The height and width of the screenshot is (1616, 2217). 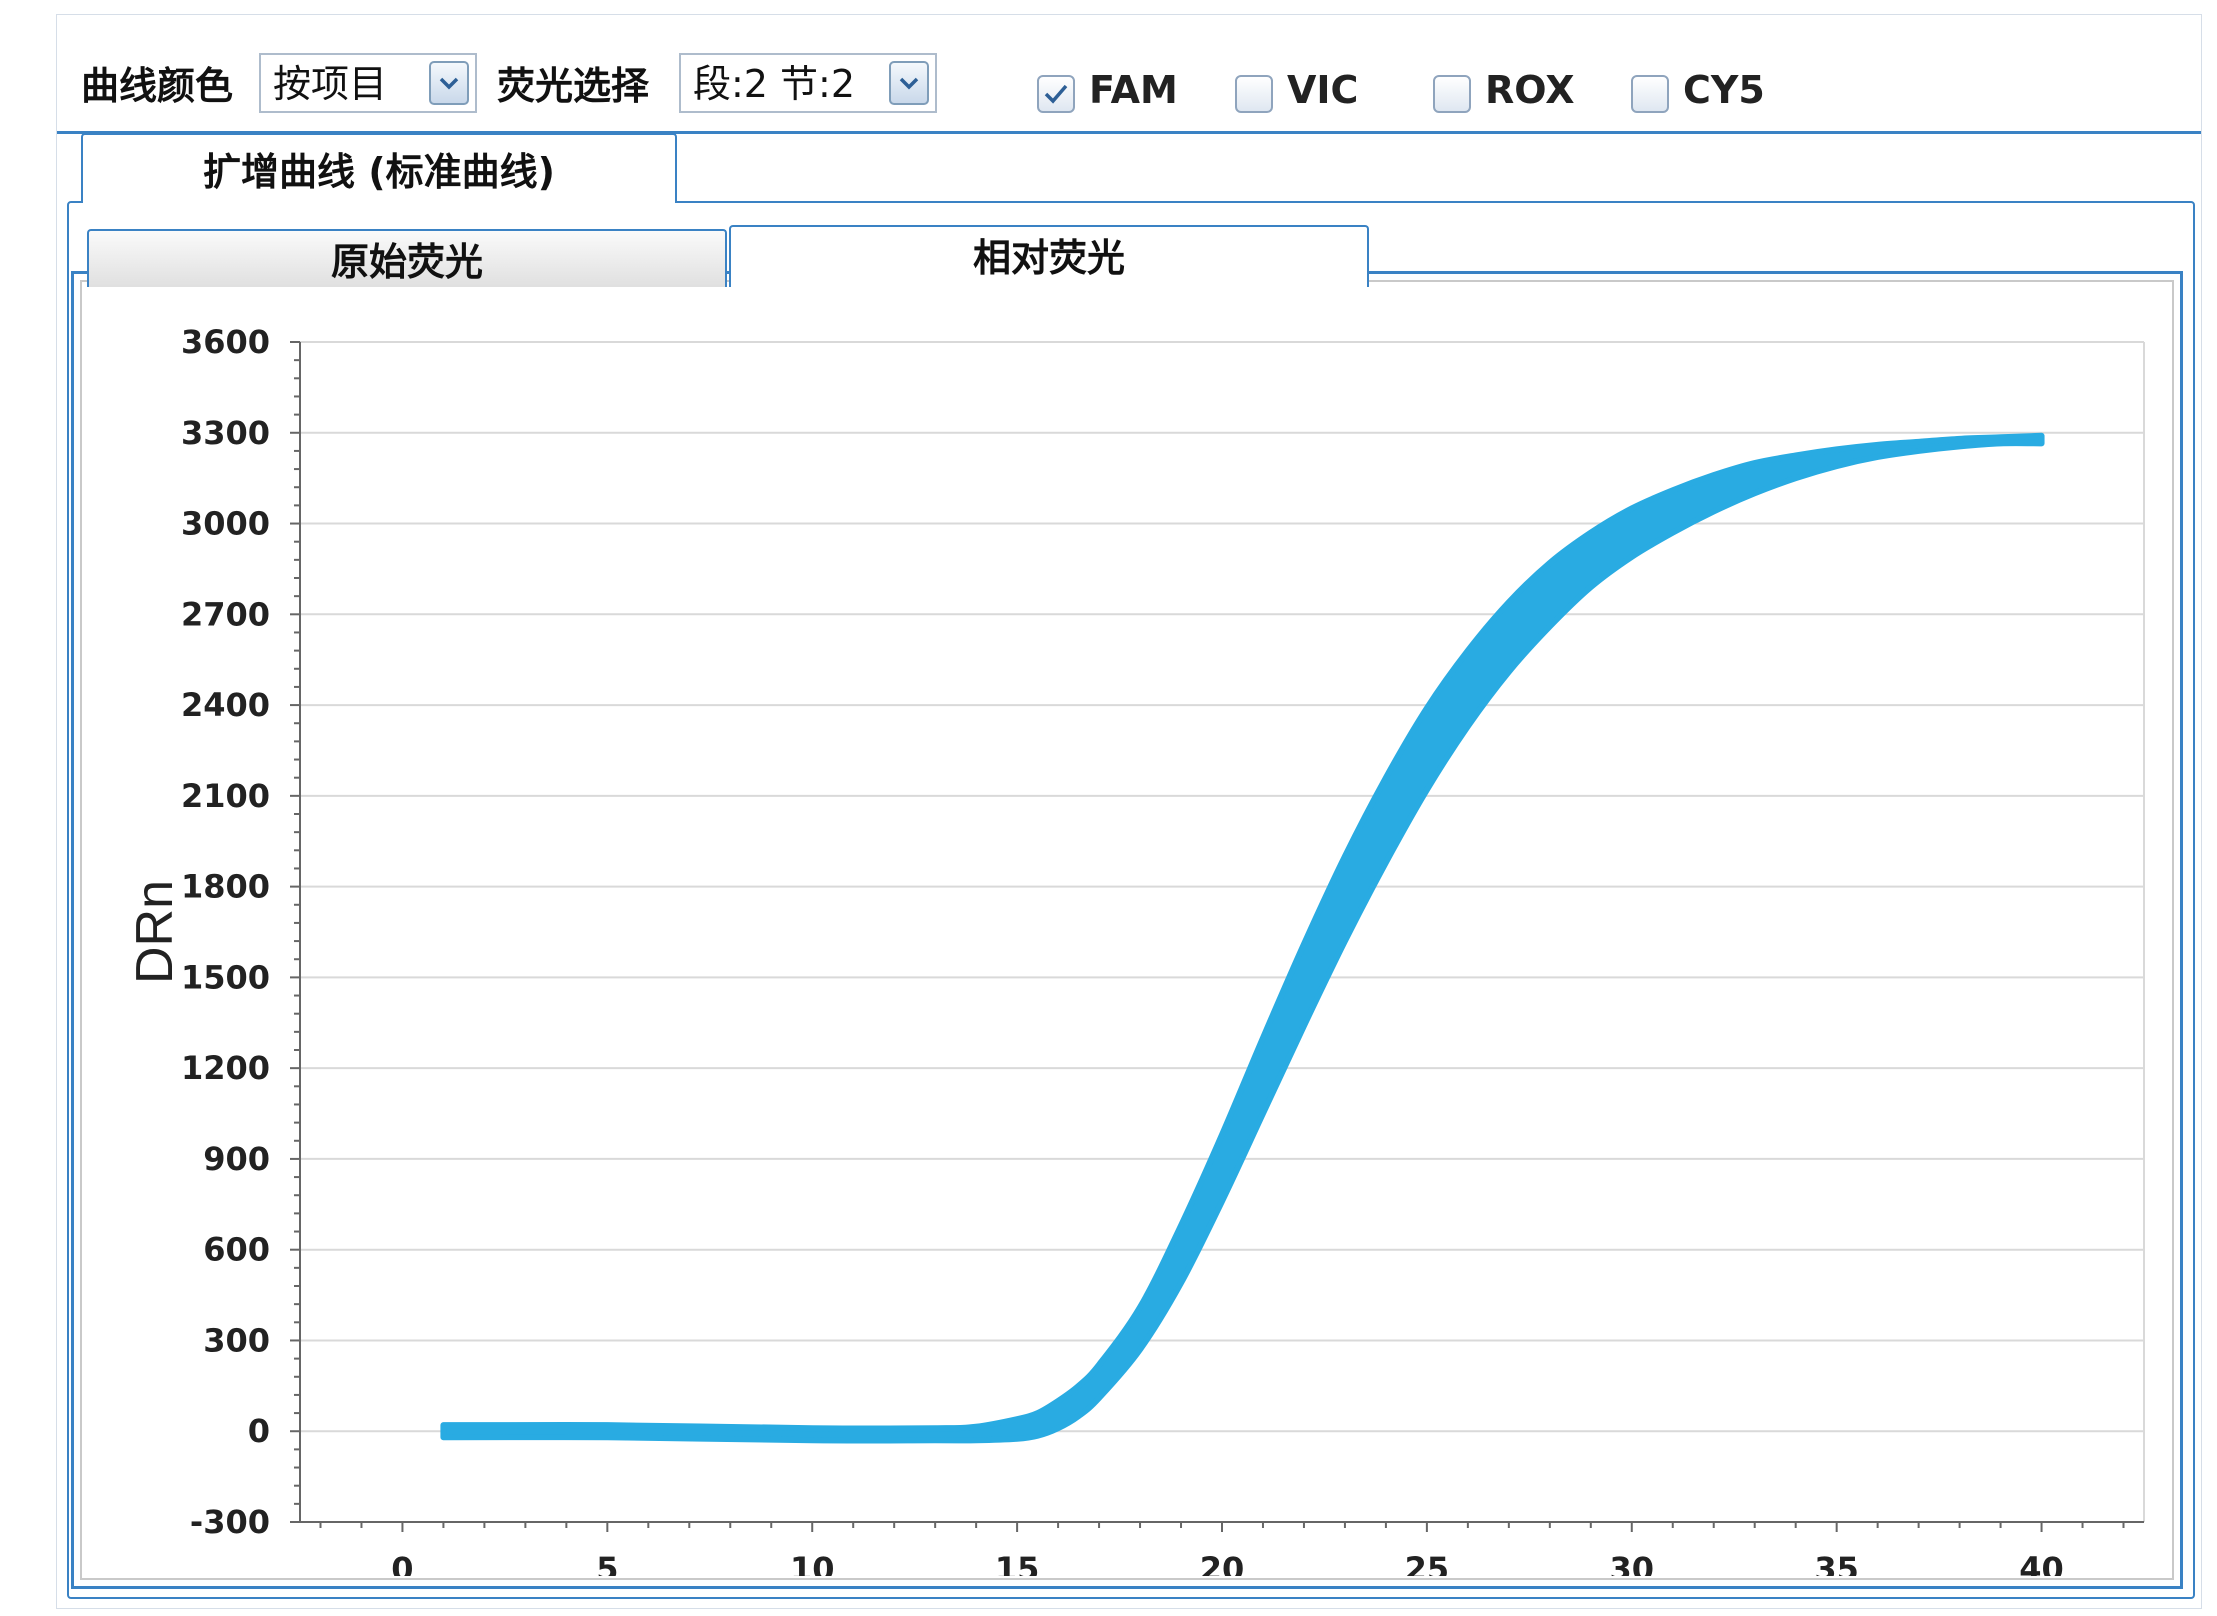 What do you see at coordinates (225, 614) in the screenshot?
I see `y-tick-label: 2700` at bounding box center [225, 614].